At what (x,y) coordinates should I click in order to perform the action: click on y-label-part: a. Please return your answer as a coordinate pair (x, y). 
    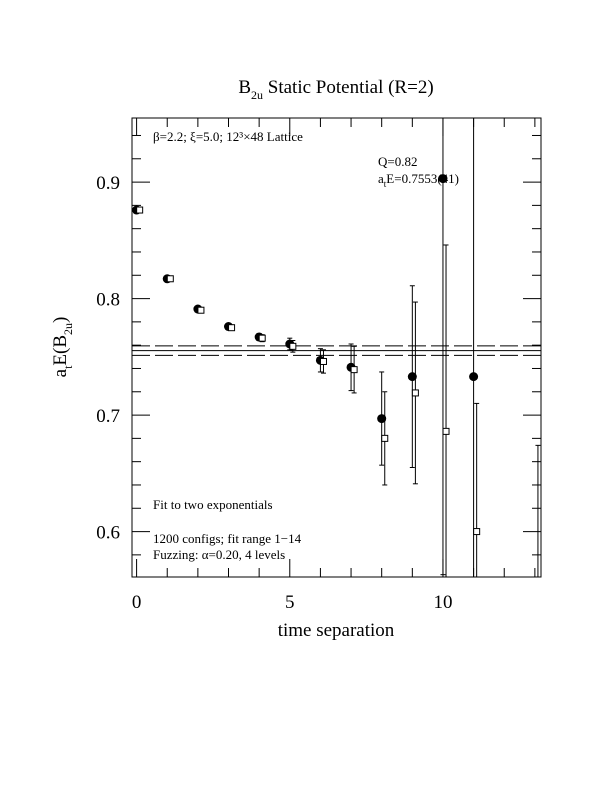
    Looking at the image, I should click on (60, 372).